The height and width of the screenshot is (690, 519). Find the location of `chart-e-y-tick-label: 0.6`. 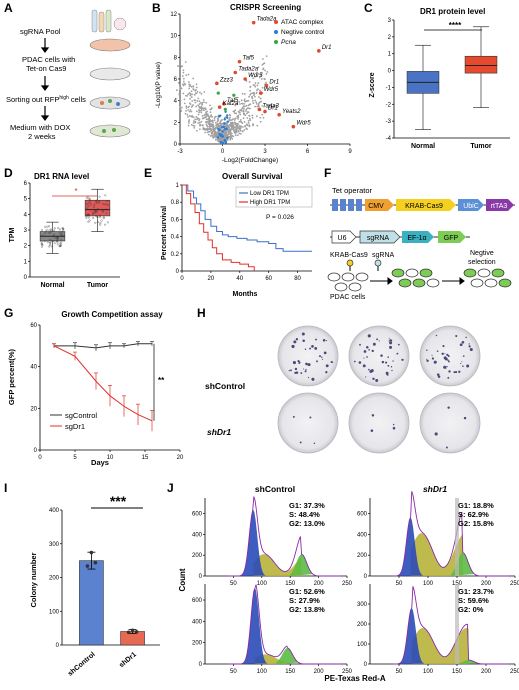

chart-e-y-tick-label: 0.6 is located at coordinates (175, 220).